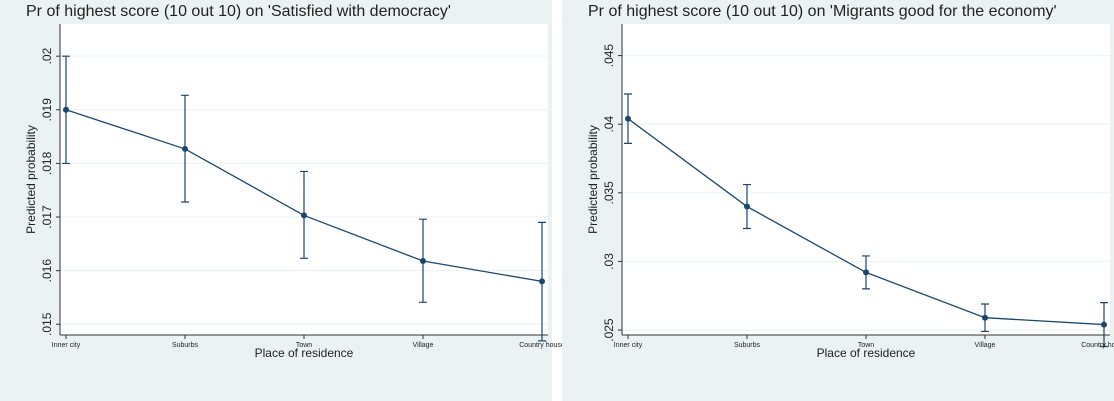  Describe the element at coordinates (609, 193) in the screenshot. I see `y-tick-label: .035` at that location.